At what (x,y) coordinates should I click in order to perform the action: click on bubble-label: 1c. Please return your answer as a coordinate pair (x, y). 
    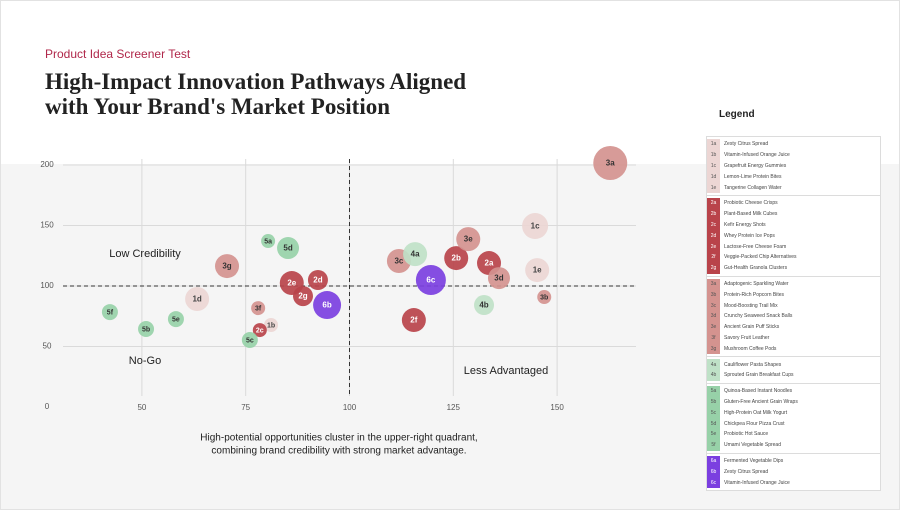
    Looking at the image, I should click on (535, 226).